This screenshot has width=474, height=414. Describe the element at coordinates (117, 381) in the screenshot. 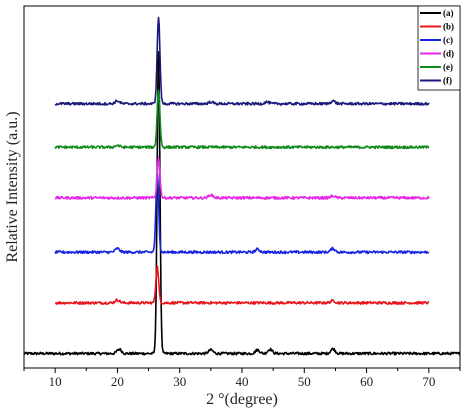

I see `x-tick-label: 20` at that location.